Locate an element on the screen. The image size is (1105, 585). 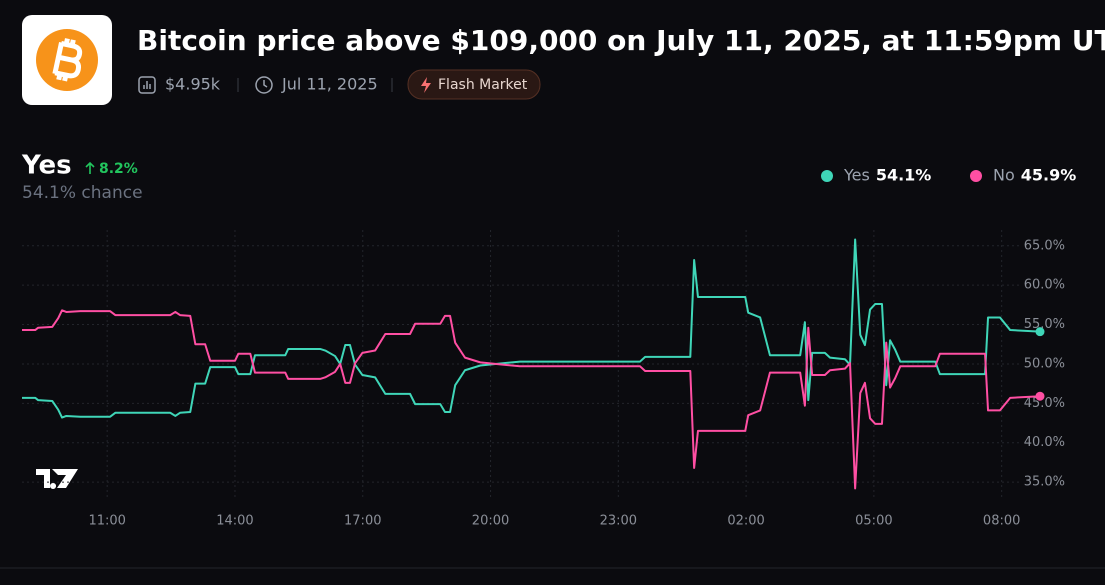
x-tick-label: 11:00 is located at coordinates (106, 521).